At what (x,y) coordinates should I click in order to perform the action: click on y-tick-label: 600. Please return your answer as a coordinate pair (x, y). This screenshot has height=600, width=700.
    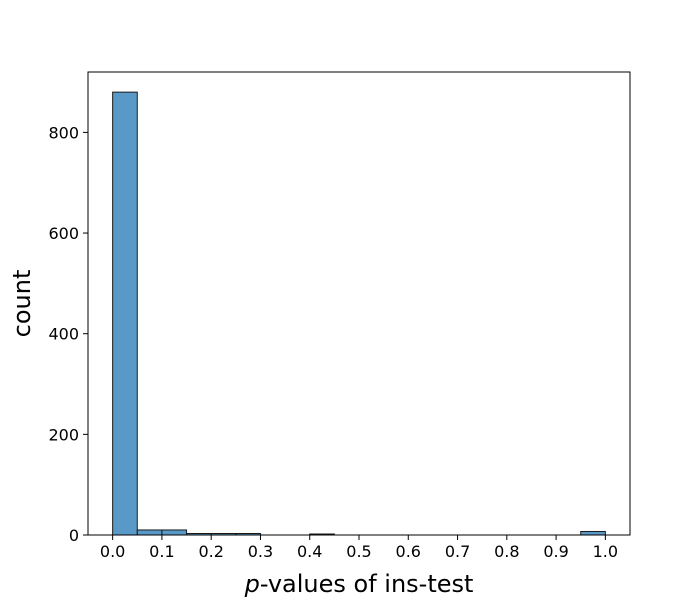
    Looking at the image, I should click on (63, 233).